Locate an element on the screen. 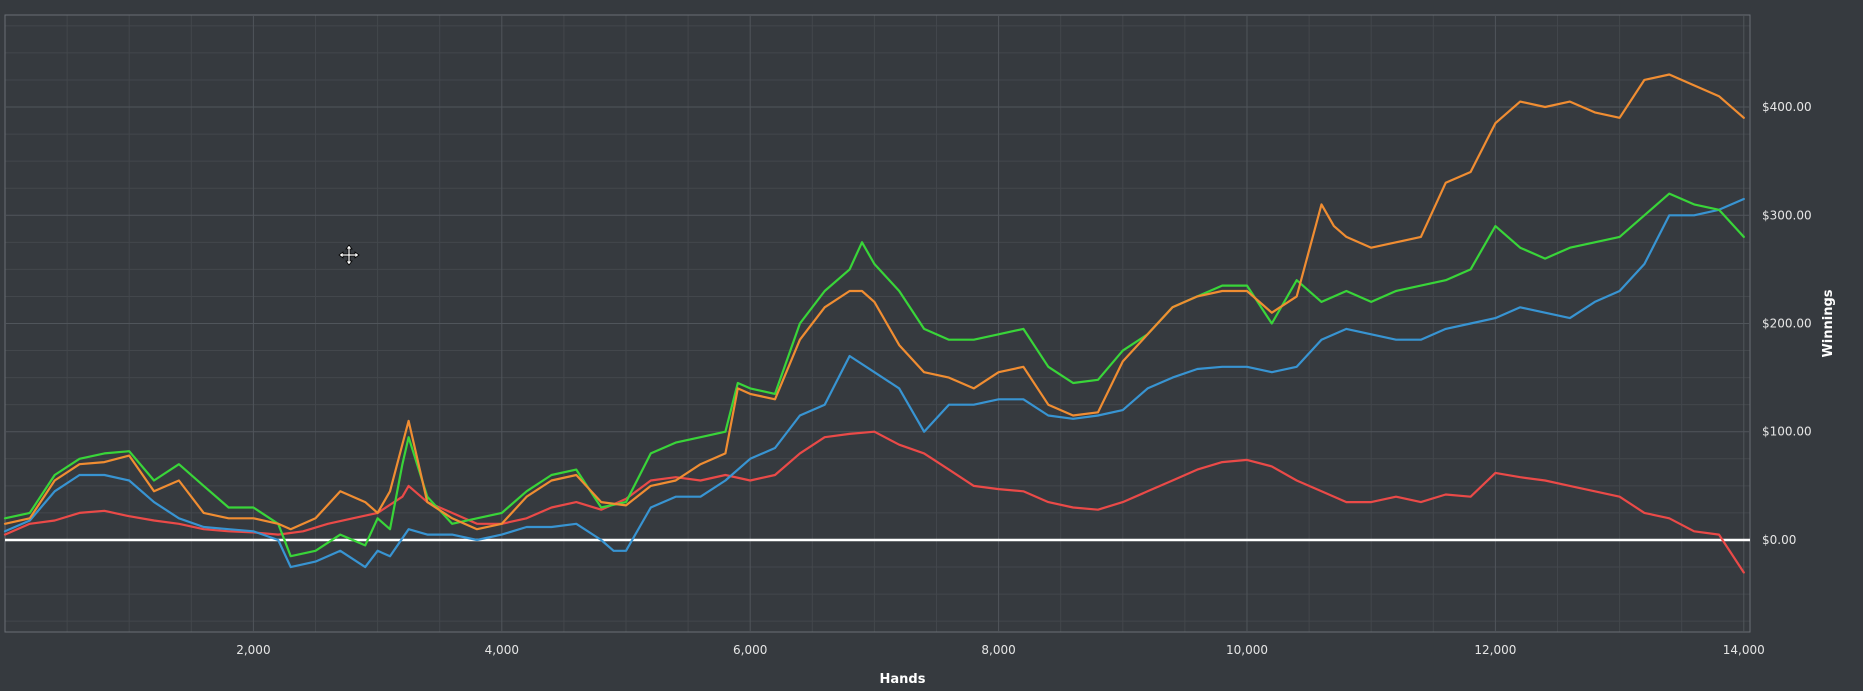  y-axis-ticks: $0.00 $100.00 $200.00 $300.00 $400.00 is located at coordinates (1787, 323).